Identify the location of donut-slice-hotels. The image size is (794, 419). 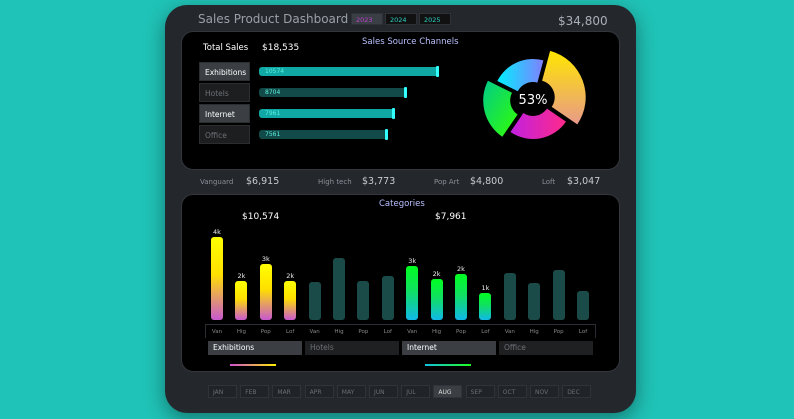
(538, 123).